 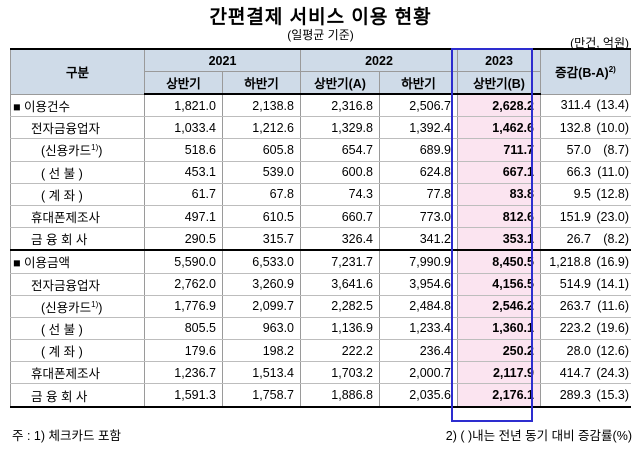 I want to click on row-label-text: ■ 이용건수, so click(x=42, y=106).